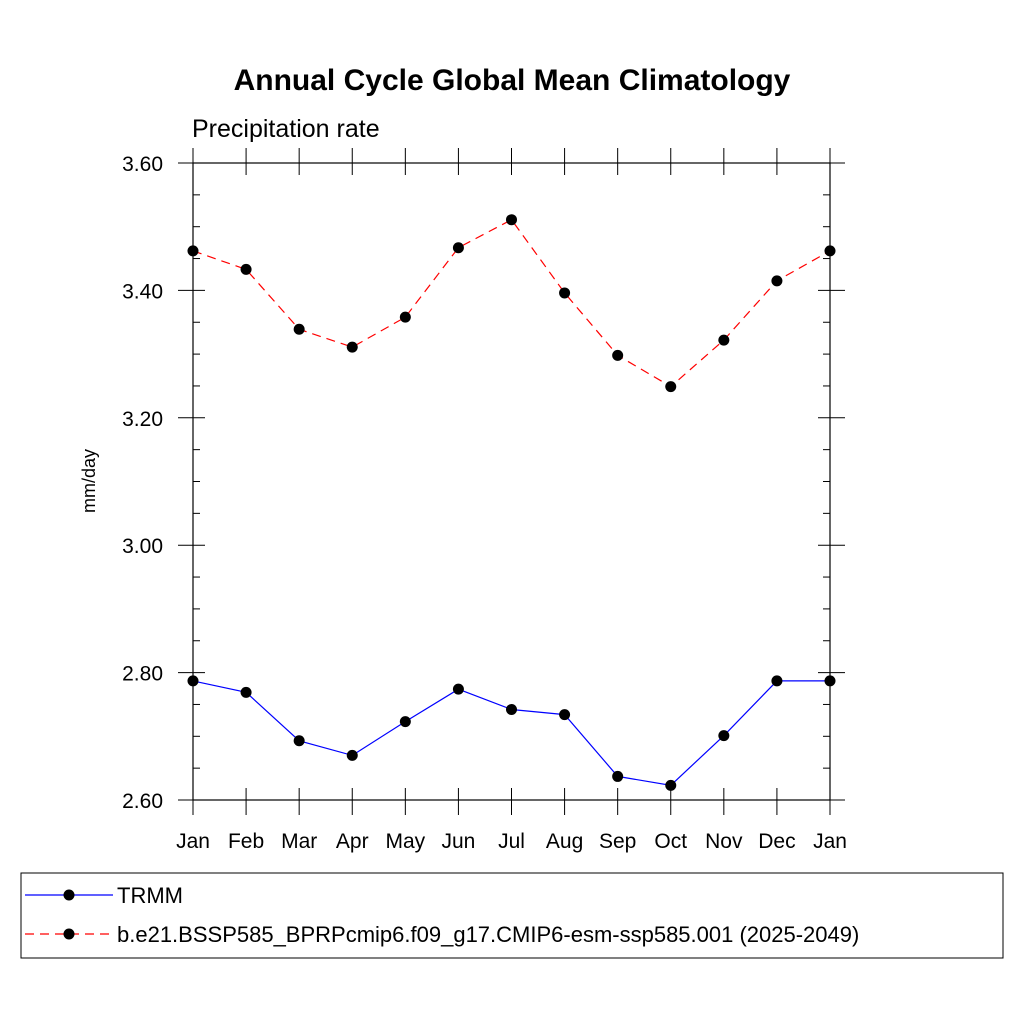  I want to click on y-tick-label: 2.80, so click(142, 674).